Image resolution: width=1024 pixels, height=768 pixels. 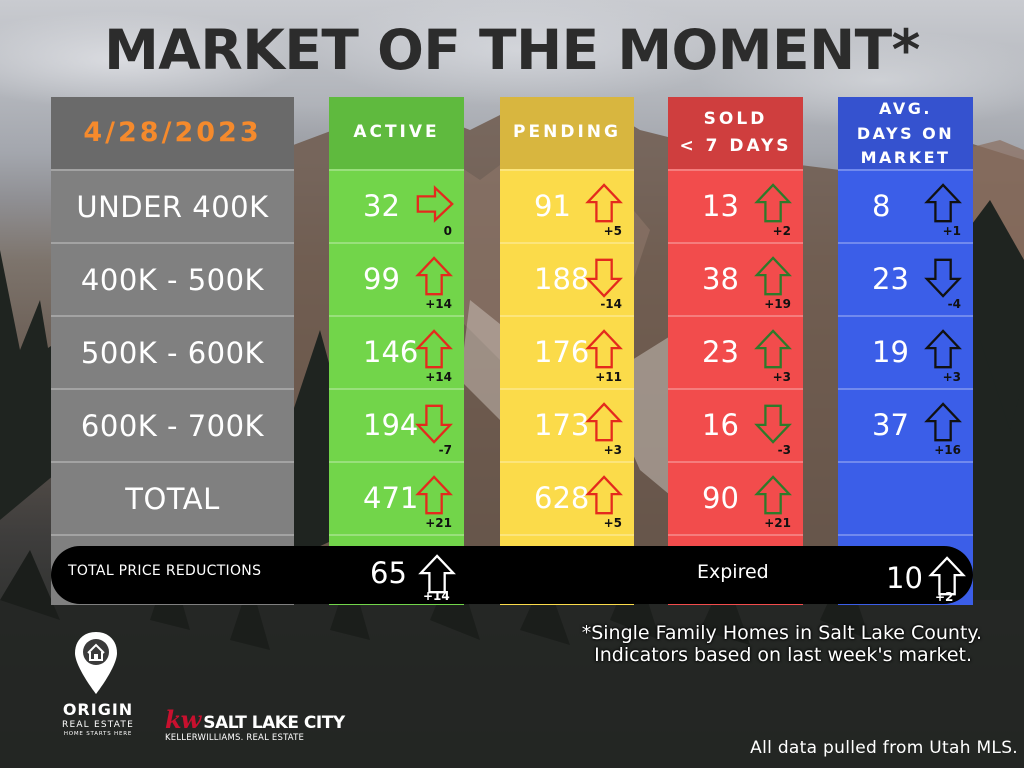 What do you see at coordinates (905, 205) in the screenshot?
I see `dom-row: 8 +1` at bounding box center [905, 205].